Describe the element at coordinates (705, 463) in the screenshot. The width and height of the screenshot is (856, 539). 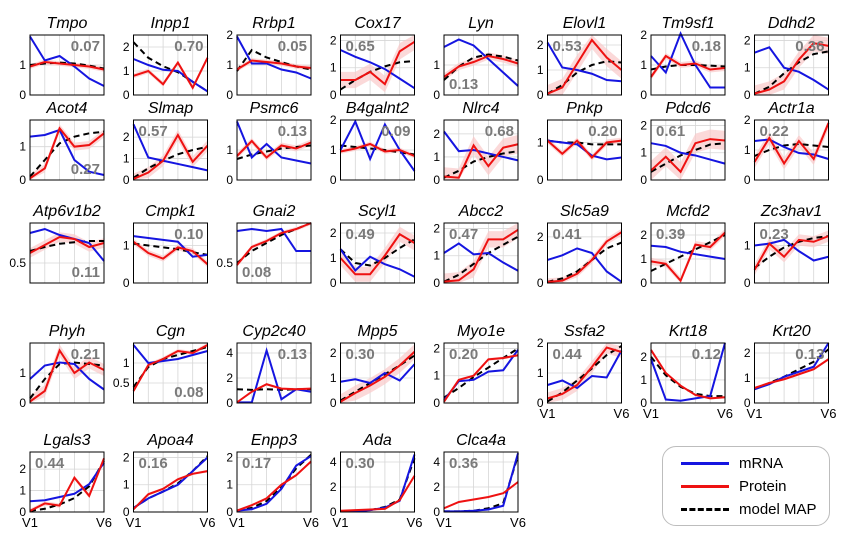
I see `legend-swatch-mrna` at that location.